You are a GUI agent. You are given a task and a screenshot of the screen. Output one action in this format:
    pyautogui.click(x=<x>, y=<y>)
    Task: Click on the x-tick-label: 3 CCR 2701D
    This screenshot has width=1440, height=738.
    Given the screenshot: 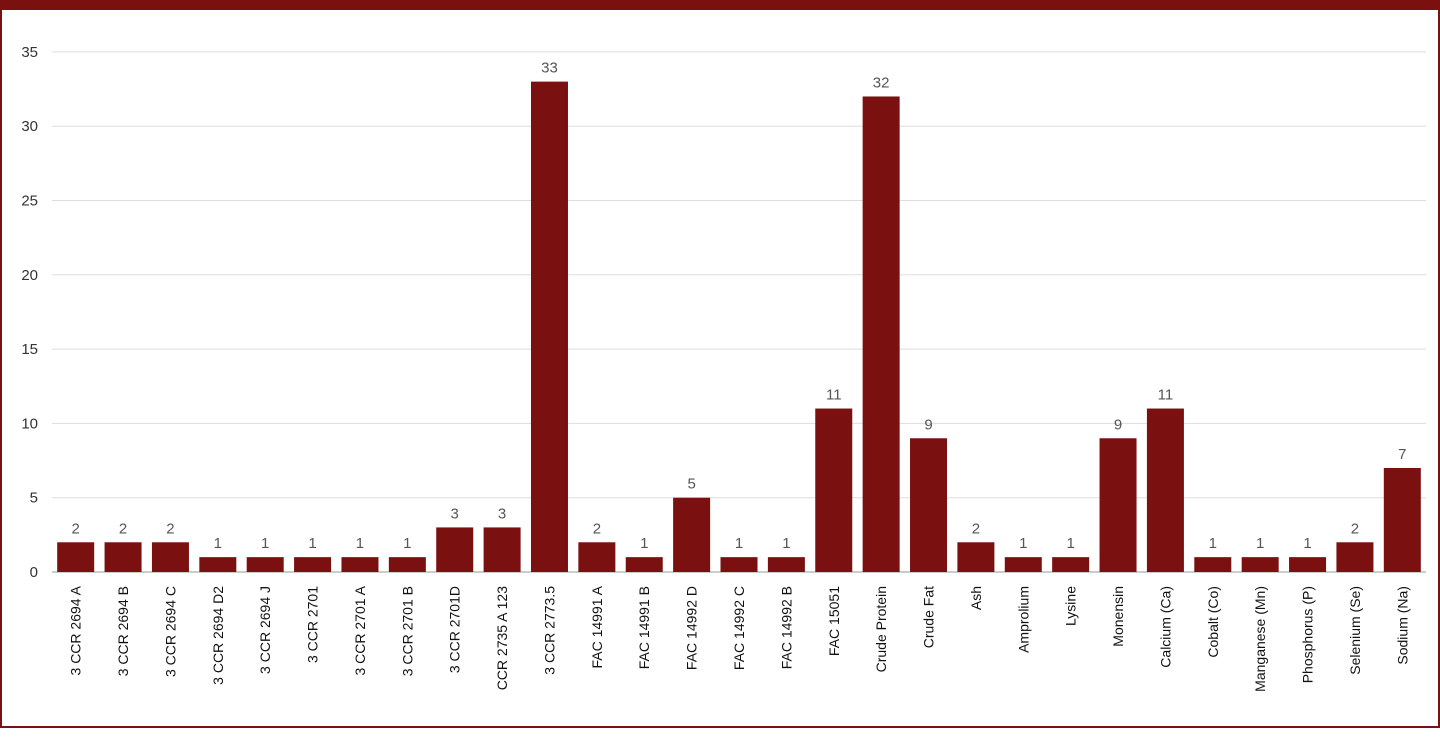 What is the action you would take?
    pyautogui.click(x=455, y=629)
    